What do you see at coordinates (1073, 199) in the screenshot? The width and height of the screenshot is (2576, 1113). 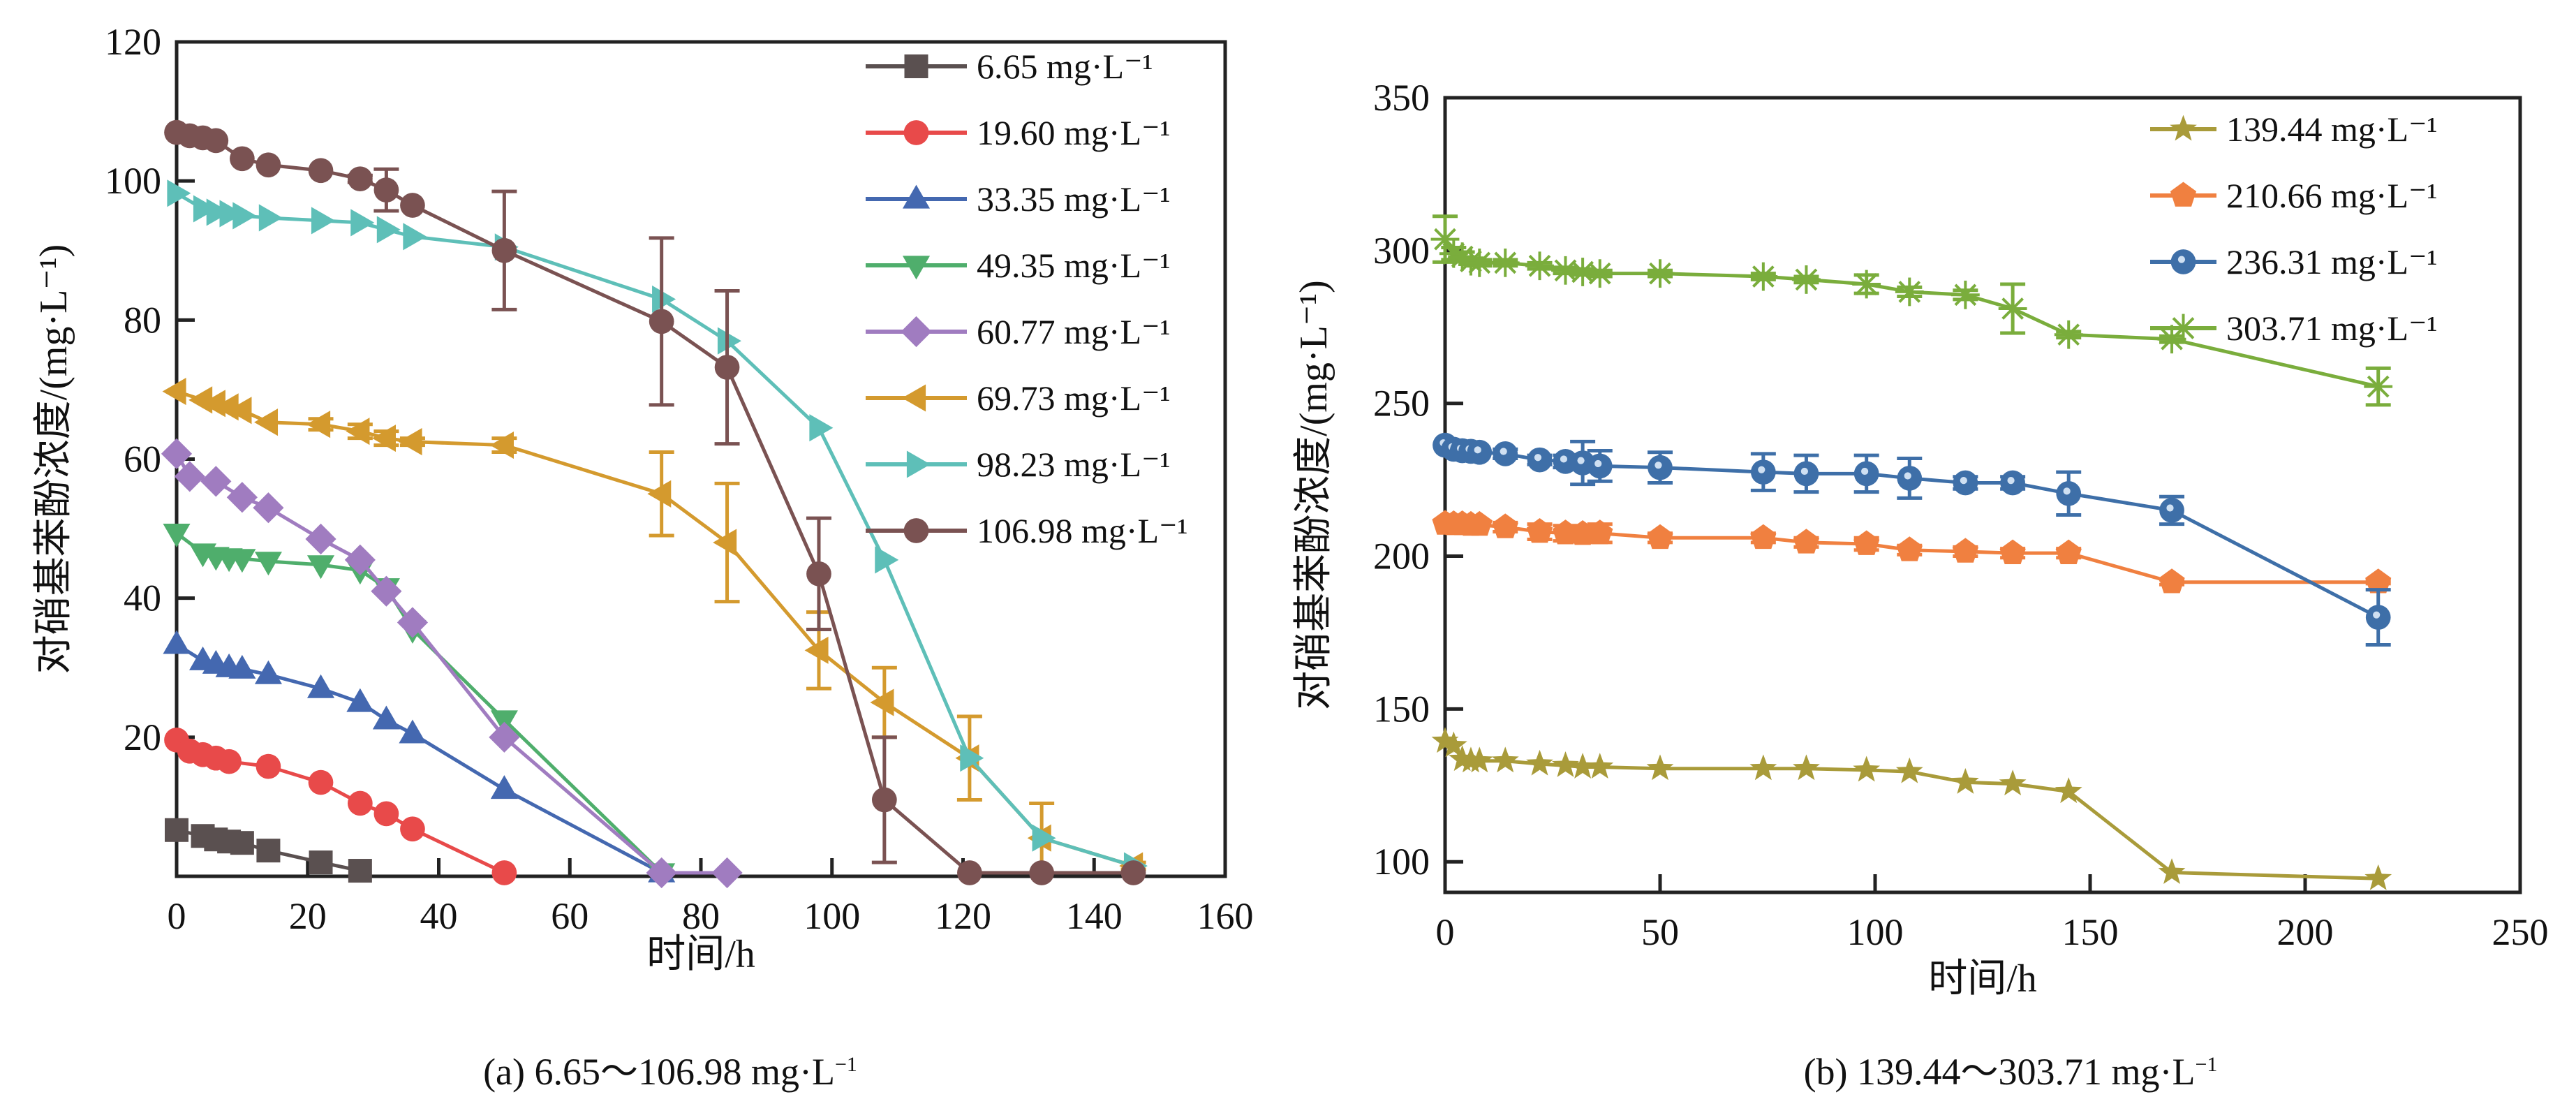 I see `legend-label: 33.35 mg·L⁻¹` at bounding box center [1073, 199].